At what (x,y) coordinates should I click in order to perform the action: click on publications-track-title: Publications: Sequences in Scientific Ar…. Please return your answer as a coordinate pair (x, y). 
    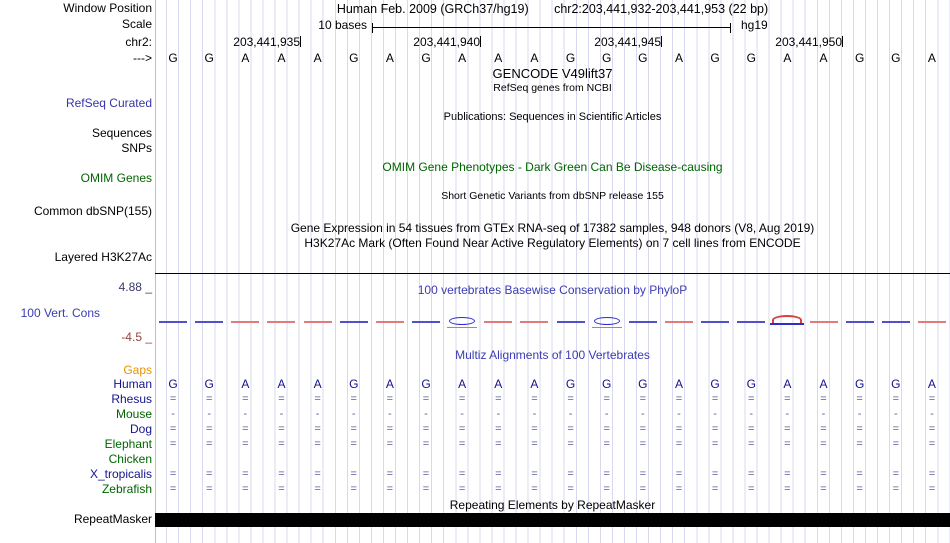
    Looking at the image, I should click on (552, 117).